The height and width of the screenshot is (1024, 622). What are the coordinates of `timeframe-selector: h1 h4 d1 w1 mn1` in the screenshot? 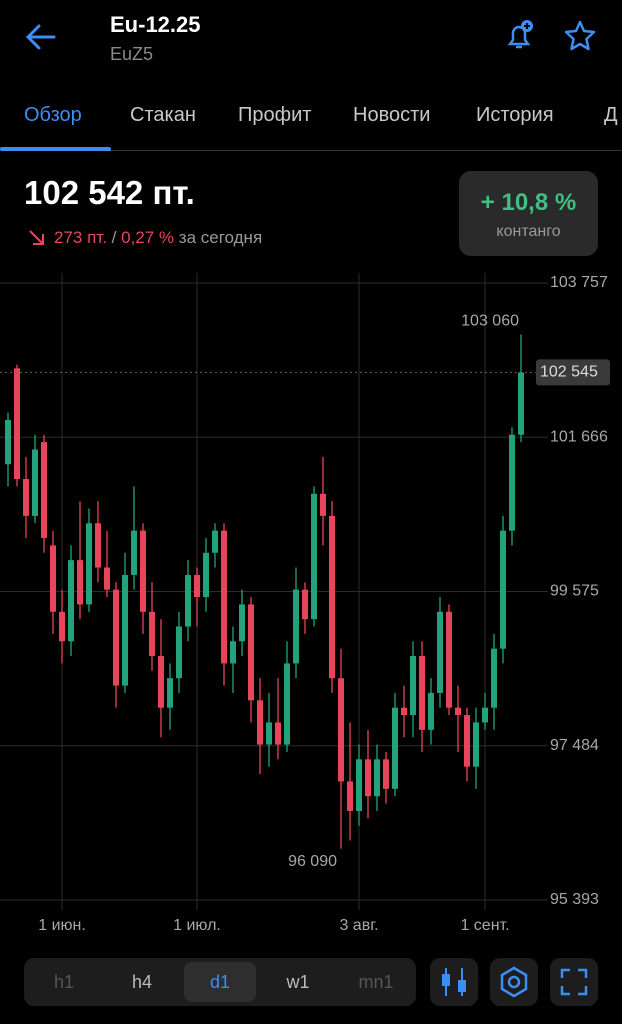 It's located at (220, 982).